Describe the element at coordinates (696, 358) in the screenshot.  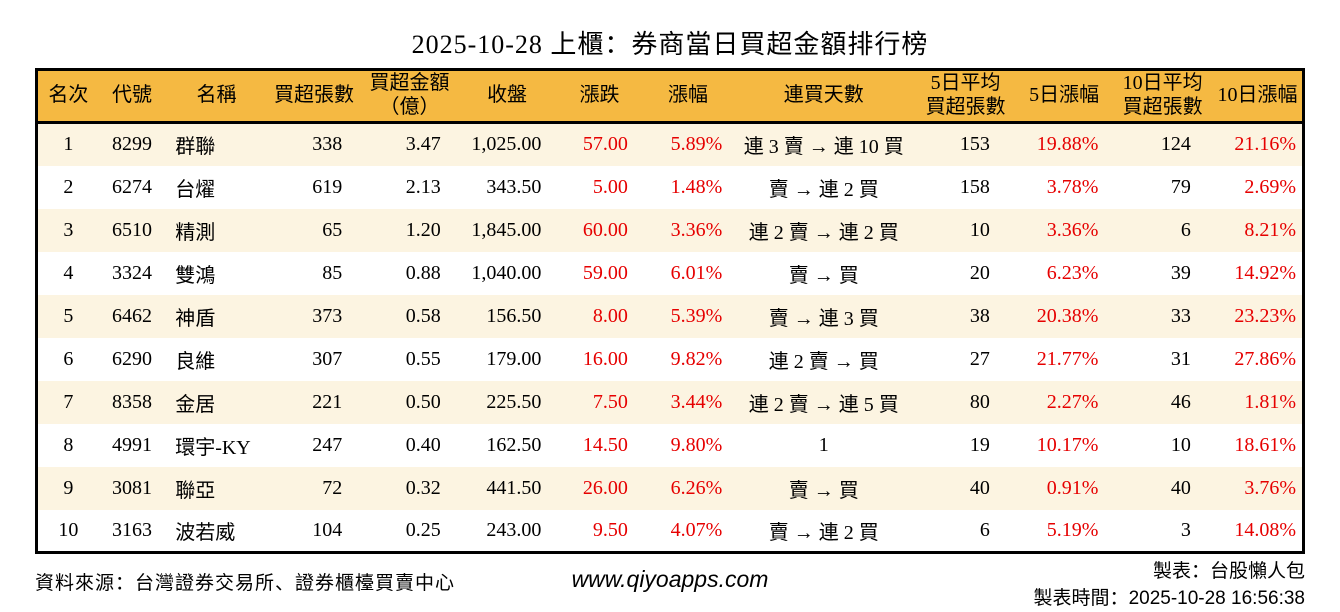
I see `cell-pct: 9.82%` at that location.